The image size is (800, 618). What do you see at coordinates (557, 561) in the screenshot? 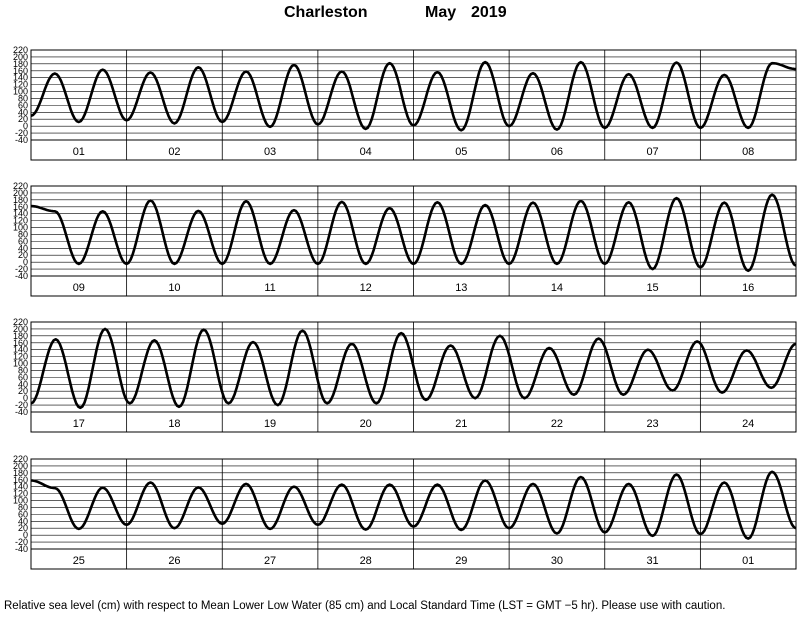
I see `day-label: 30` at bounding box center [557, 561].